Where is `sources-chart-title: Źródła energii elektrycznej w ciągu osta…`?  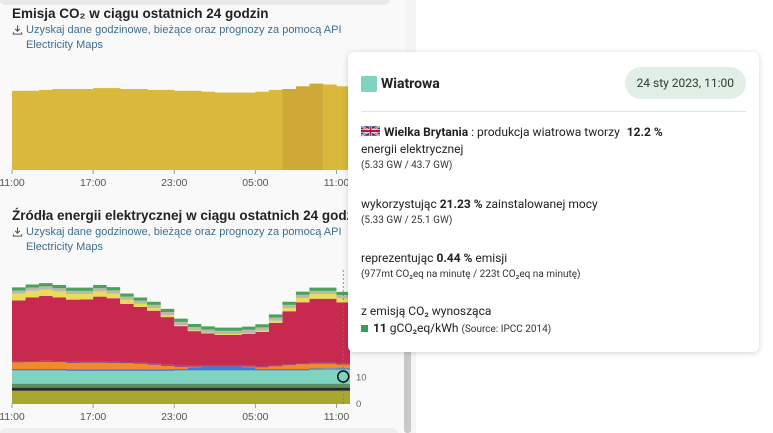
sources-chart-title: Źródła energii elektrycznej w ciągu osta… is located at coordinates (189, 215).